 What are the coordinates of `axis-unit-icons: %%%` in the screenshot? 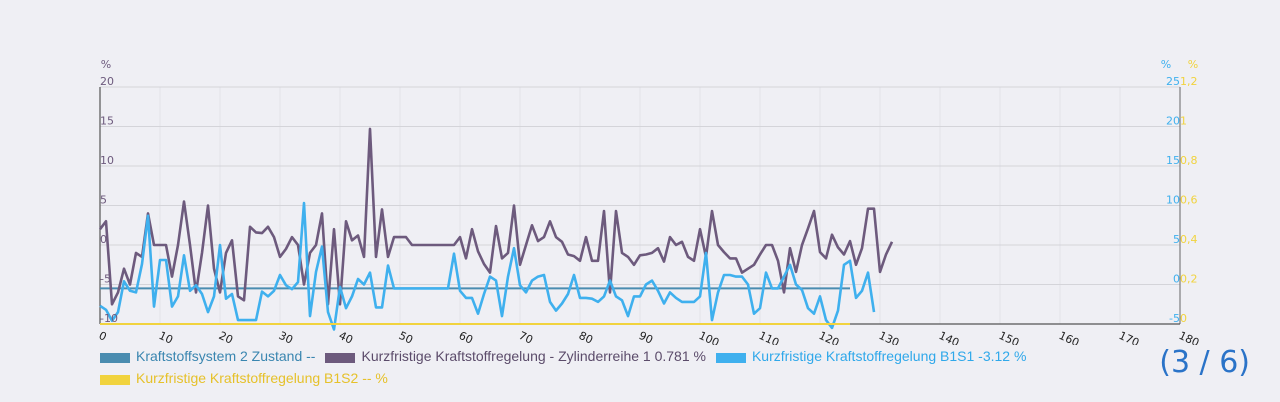 It's located at (649, 64).